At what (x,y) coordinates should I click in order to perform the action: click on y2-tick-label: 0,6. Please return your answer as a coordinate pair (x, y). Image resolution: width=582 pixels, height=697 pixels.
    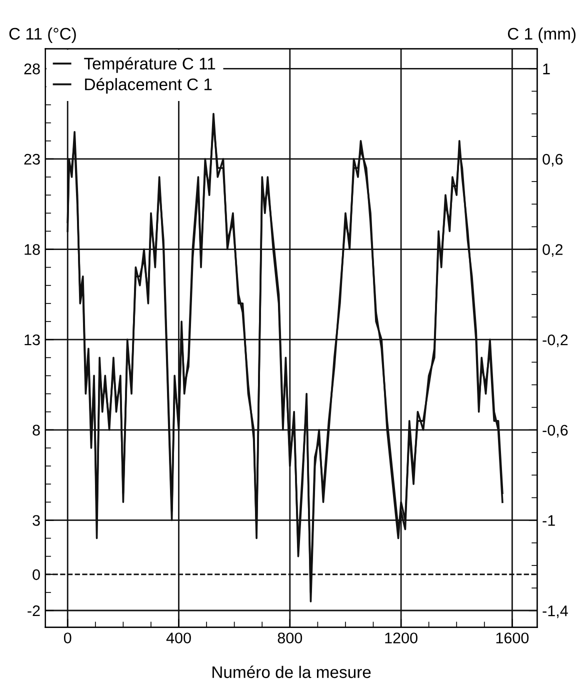
    Looking at the image, I should click on (552, 160).